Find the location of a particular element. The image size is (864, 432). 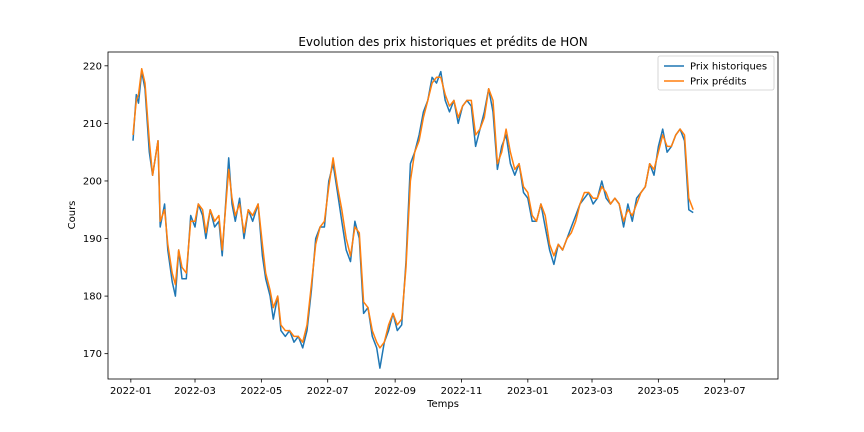

legend-box is located at coordinates (716, 73).